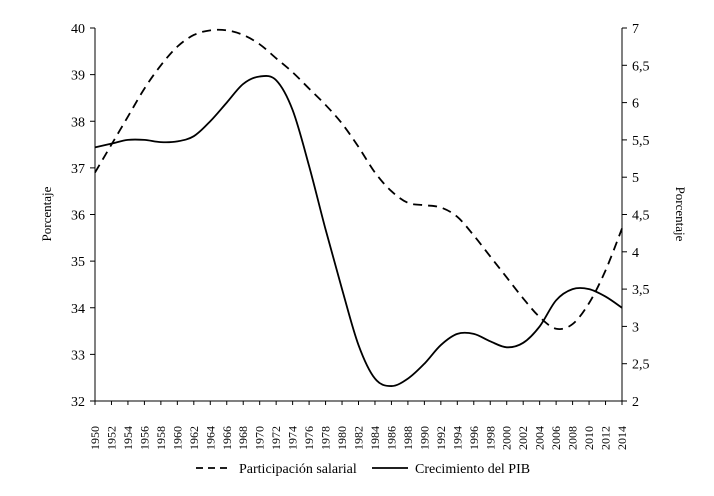  What do you see at coordinates (227, 438) in the screenshot?
I see `x-tick-label: 1966` at bounding box center [227, 438].